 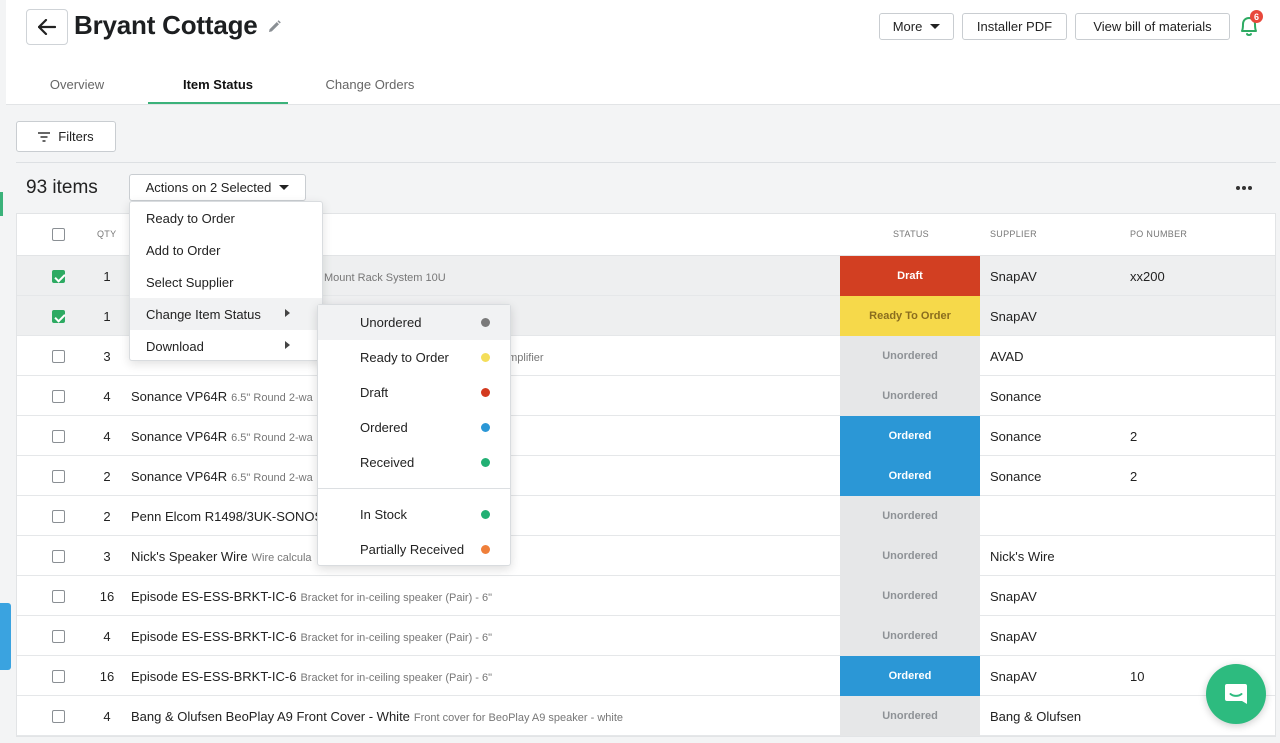 I want to click on menu-item-label: Download, so click(x=175, y=346).